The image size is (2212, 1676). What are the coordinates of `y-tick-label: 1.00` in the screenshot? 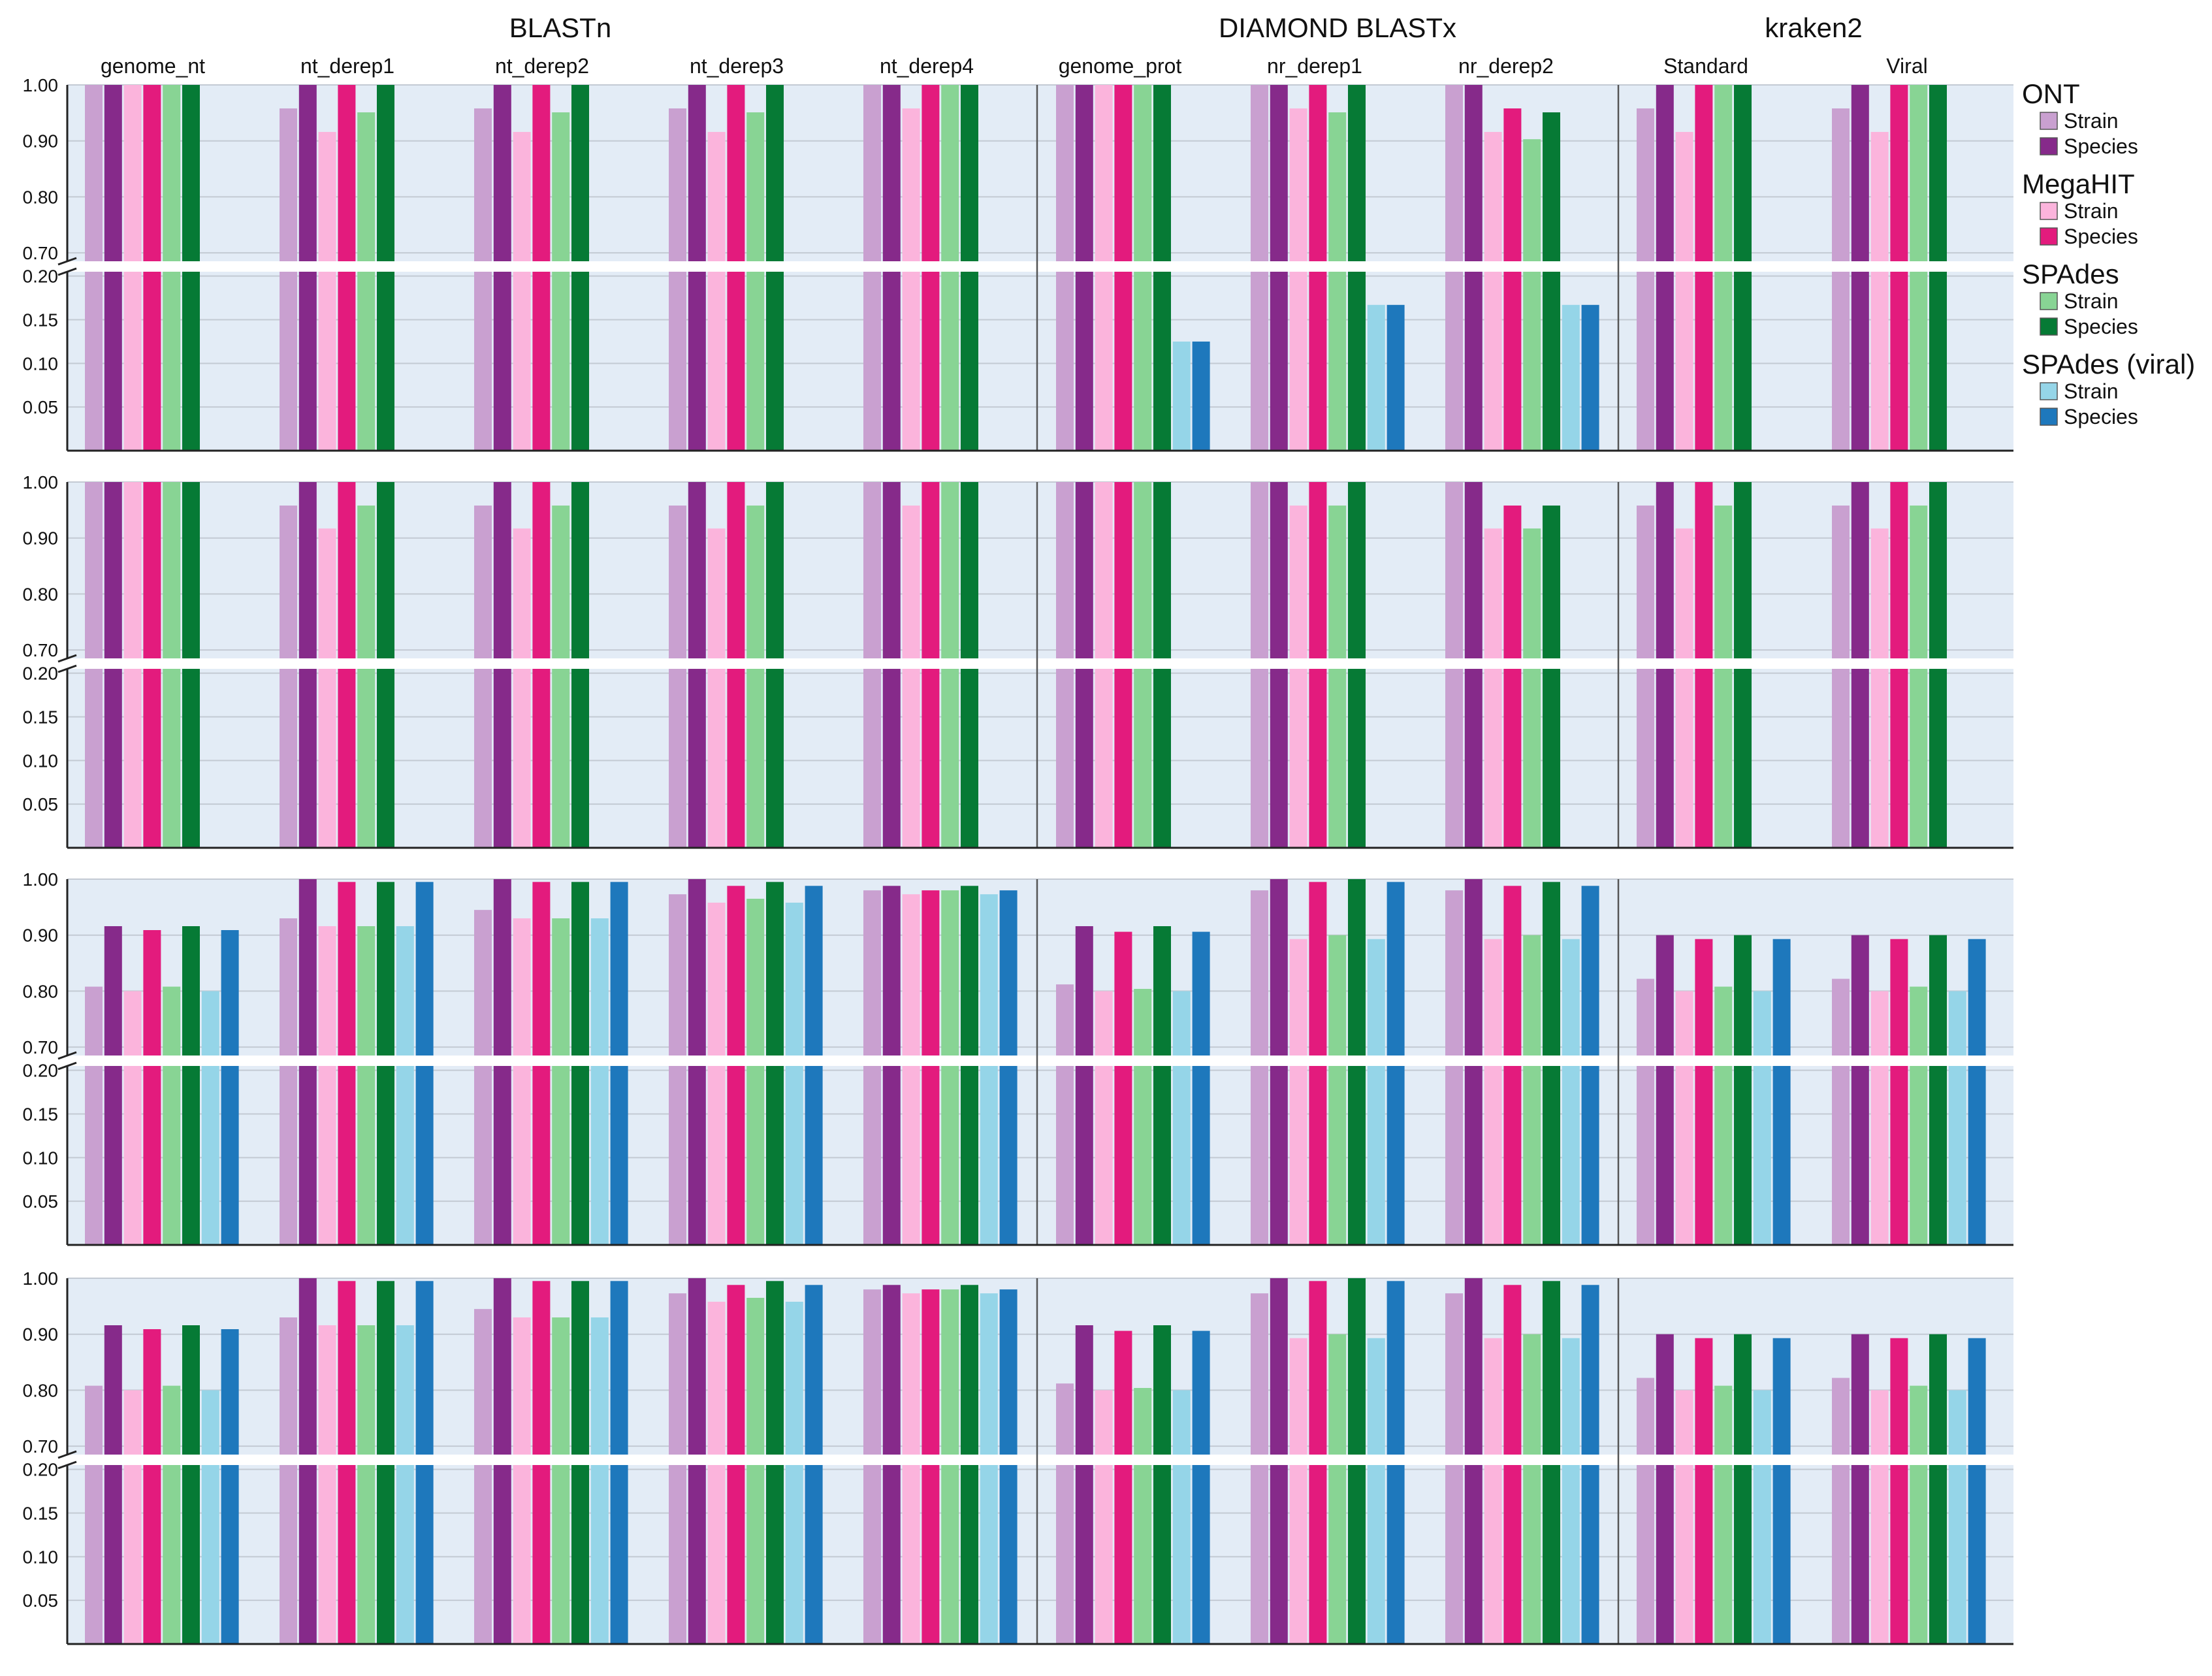 It's located at (41, 482).